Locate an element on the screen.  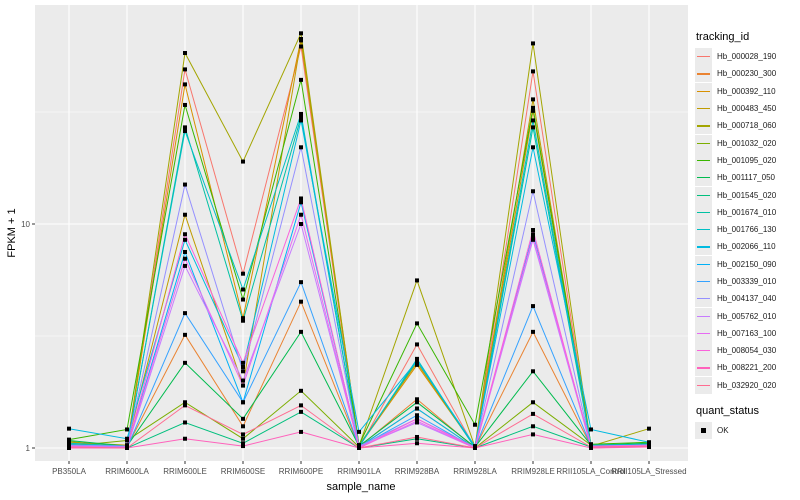
legend-item: Hb_000483_450 is located at coordinates (746, 109).